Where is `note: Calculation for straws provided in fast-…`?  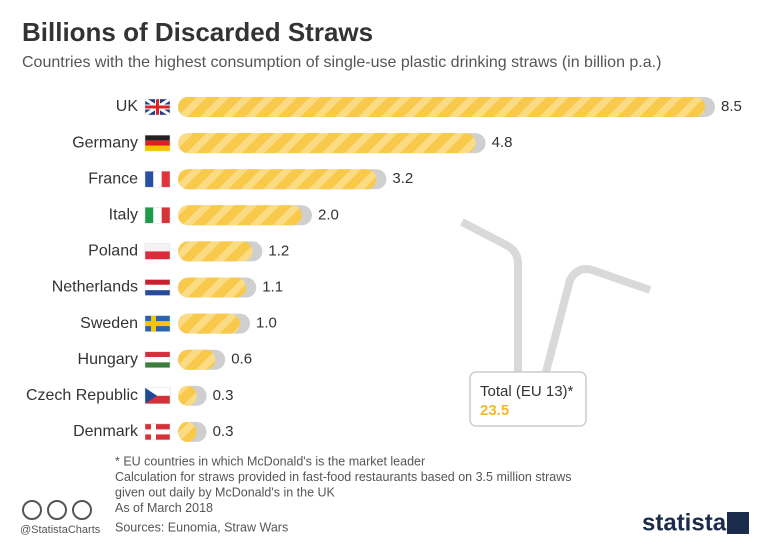 note: Calculation for straws provided in fast-… is located at coordinates (343, 477).